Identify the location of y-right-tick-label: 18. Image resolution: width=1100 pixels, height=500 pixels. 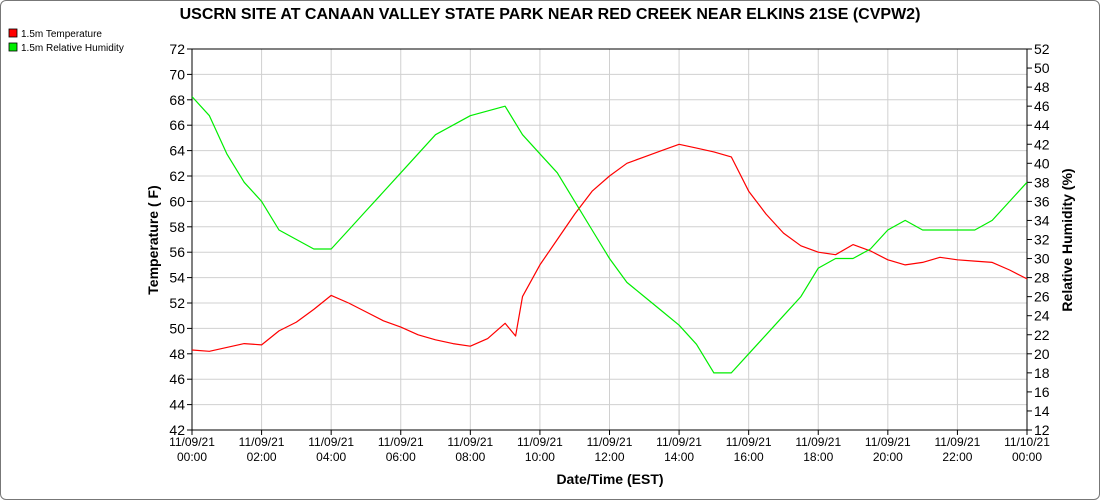
(1042, 373).